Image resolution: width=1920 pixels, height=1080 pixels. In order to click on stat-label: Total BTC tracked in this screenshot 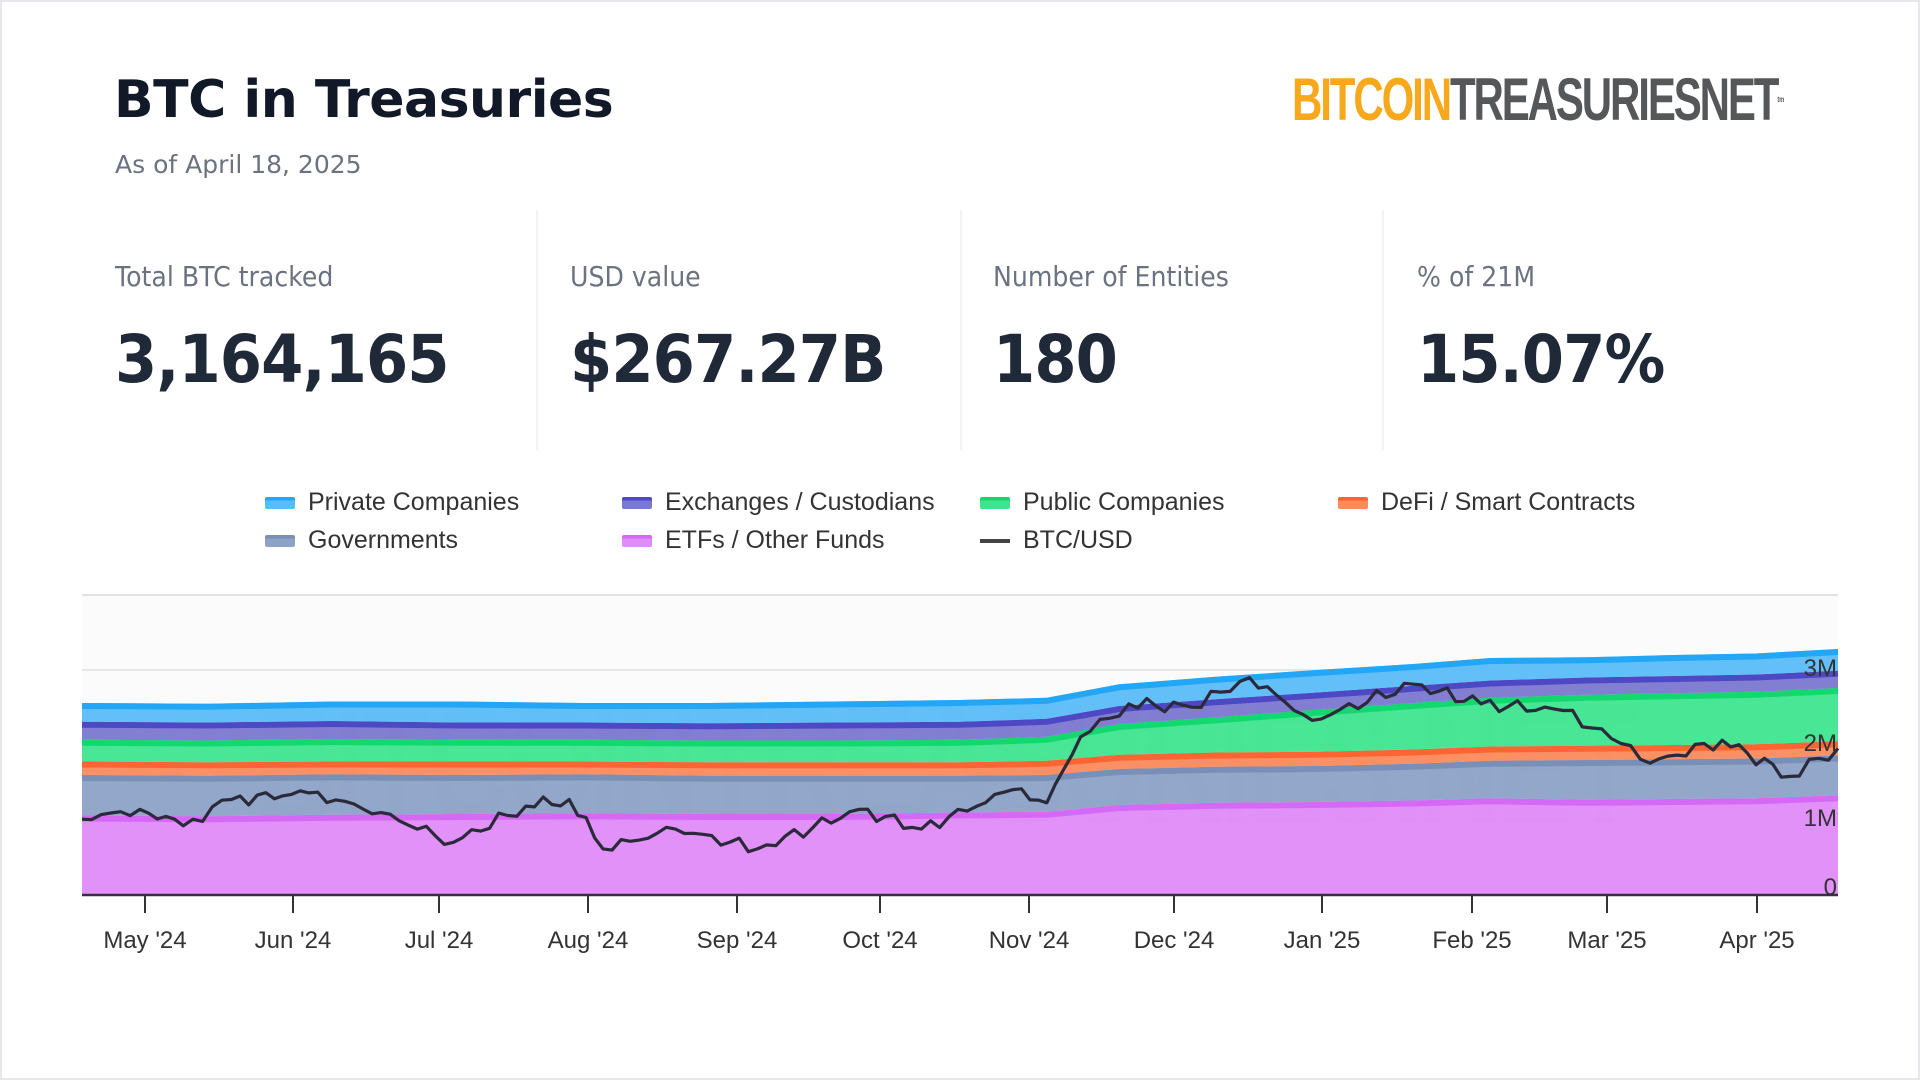, I will do `click(224, 276)`.